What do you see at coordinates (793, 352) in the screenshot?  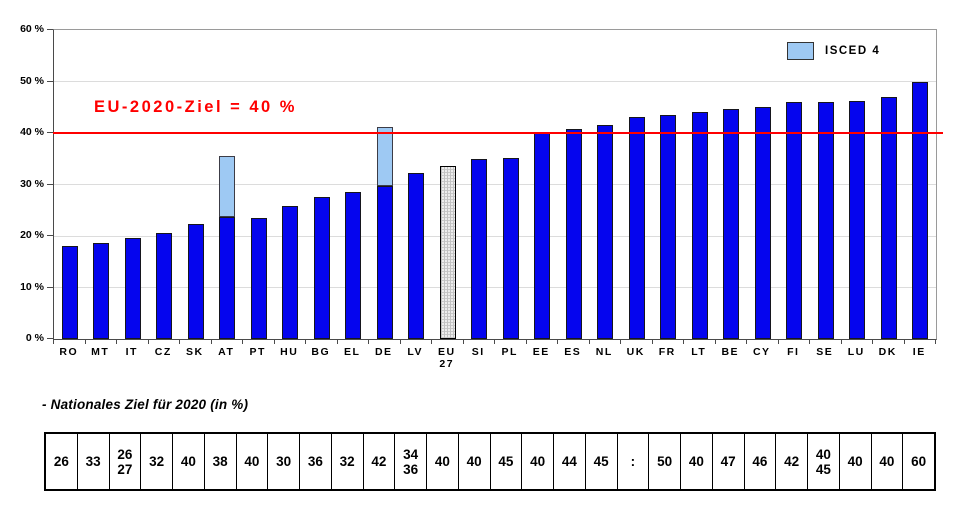 I see `x-axis-label-FI: FI` at bounding box center [793, 352].